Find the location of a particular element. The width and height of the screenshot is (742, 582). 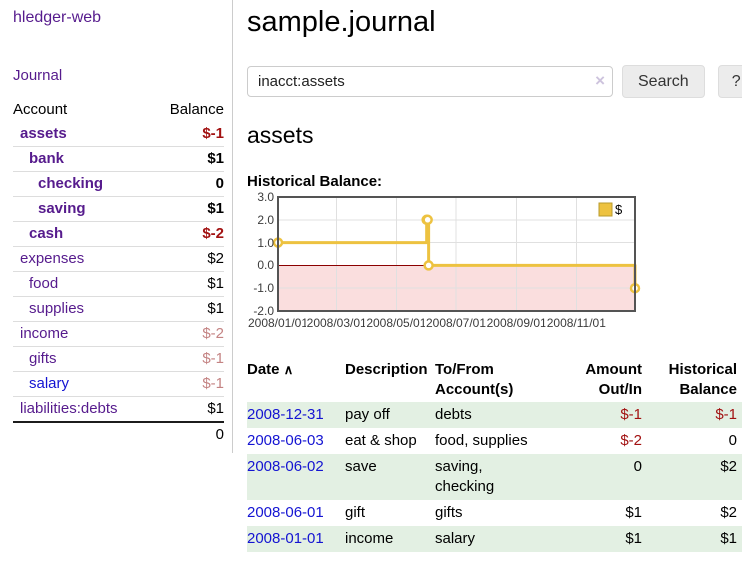

account-link-cash: cash is located at coordinates (46, 233).